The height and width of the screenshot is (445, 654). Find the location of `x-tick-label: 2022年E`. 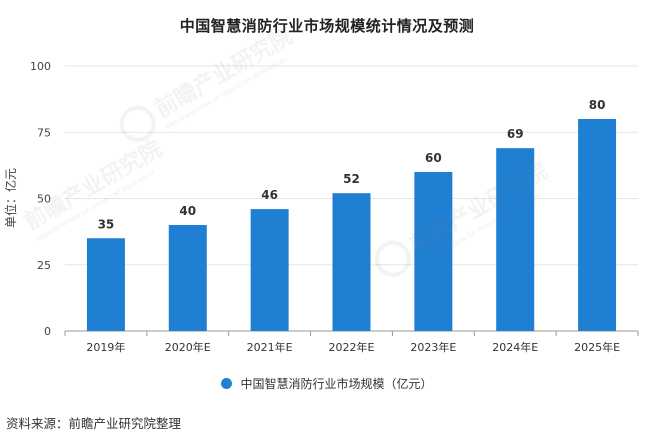

x-tick-label: 2022年E is located at coordinates (352, 347).